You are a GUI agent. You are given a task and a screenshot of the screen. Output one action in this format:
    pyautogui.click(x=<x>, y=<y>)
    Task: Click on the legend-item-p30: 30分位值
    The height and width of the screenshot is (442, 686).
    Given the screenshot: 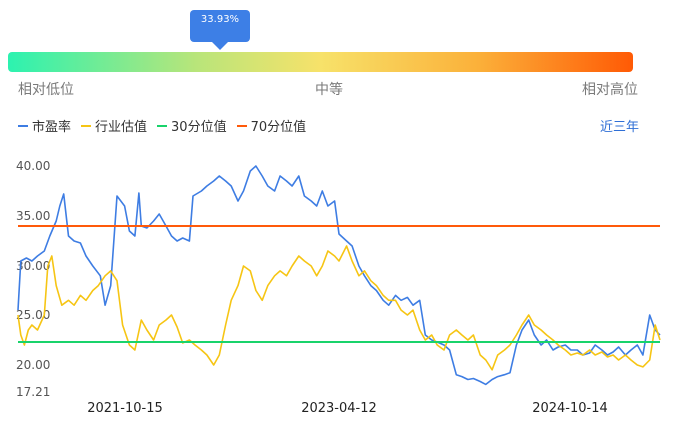 What is the action you would take?
    pyautogui.click(x=192, y=125)
    